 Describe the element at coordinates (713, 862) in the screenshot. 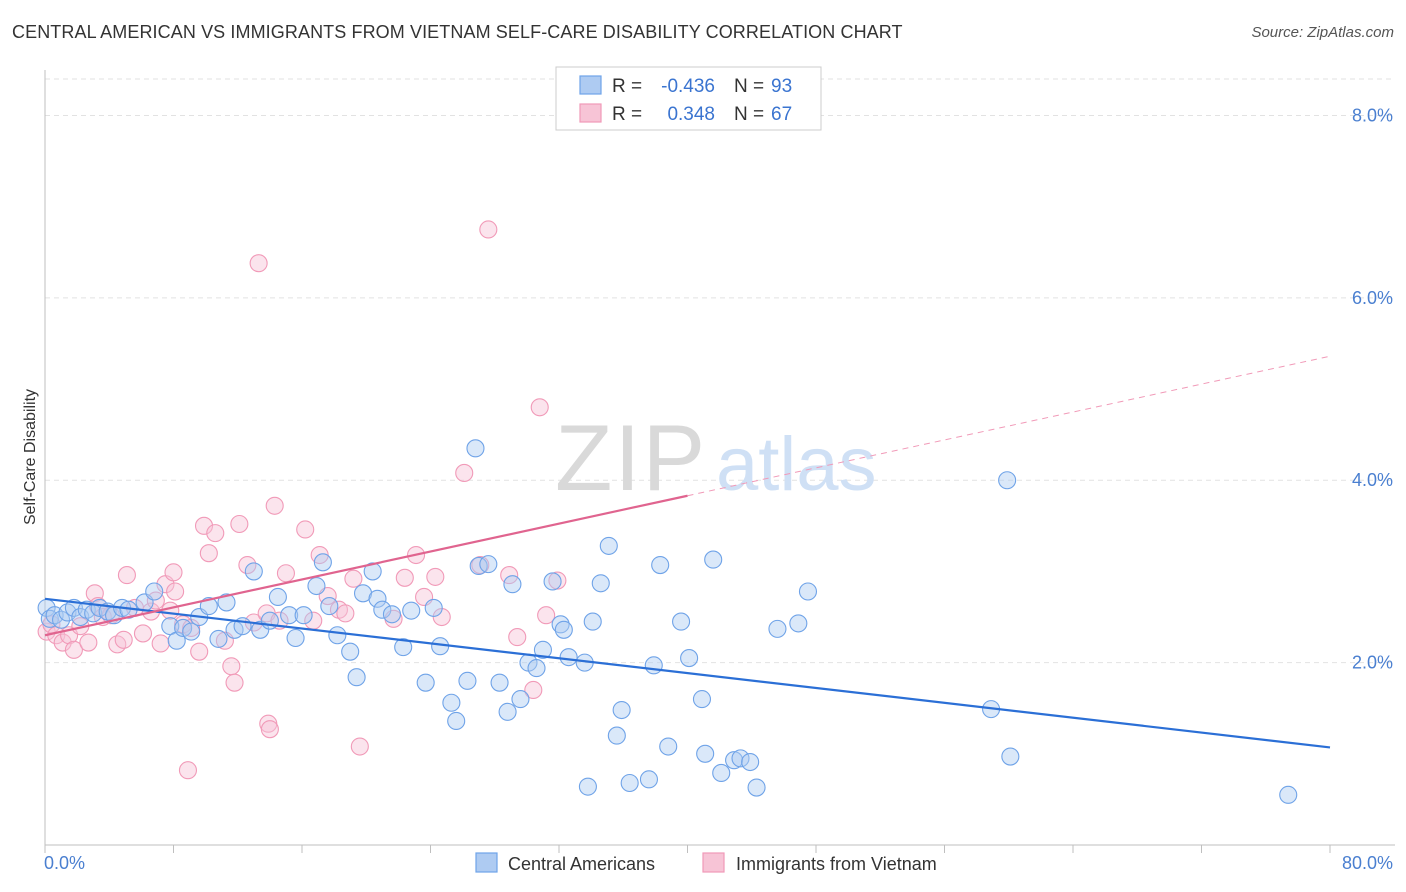

I see `bottom-legend-swatch-pink` at that location.